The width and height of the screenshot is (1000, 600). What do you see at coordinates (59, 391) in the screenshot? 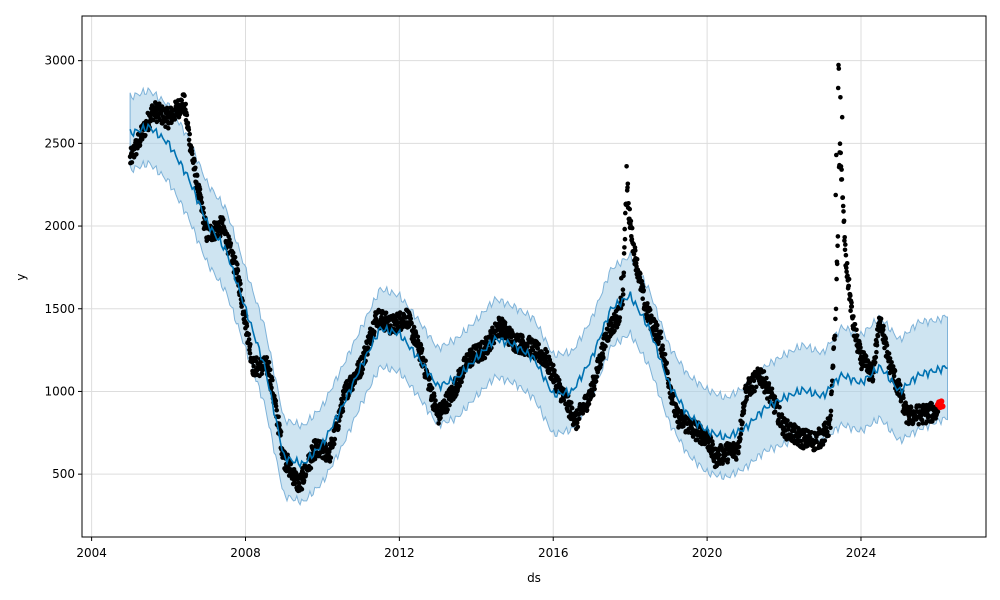
I see `y-tick-label: 1000` at bounding box center [59, 391].